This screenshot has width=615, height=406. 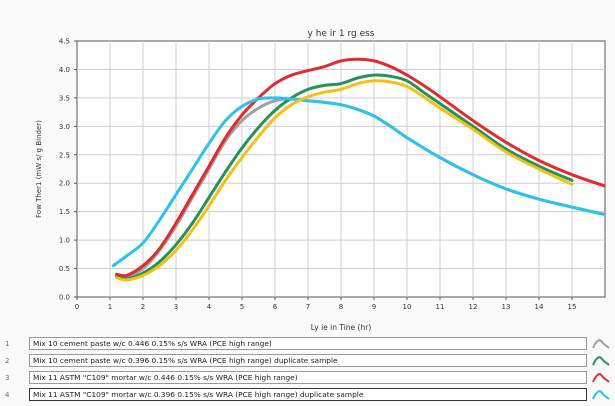 I want to click on x-tick-label: 14, so click(x=539, y=307).